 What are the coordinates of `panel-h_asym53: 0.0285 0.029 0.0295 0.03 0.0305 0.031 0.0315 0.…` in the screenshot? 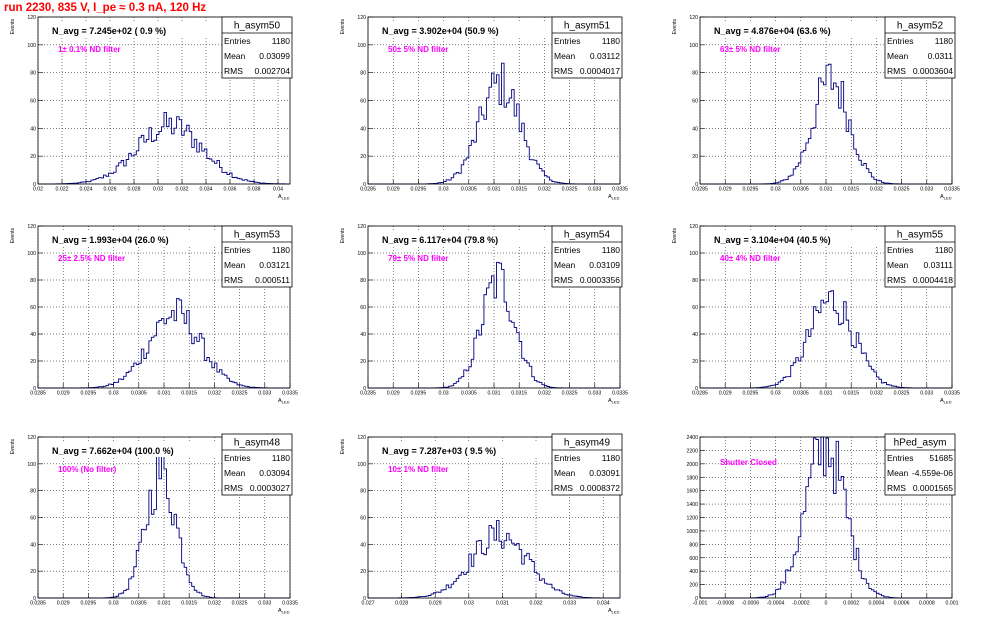 It's located at (154, 314).